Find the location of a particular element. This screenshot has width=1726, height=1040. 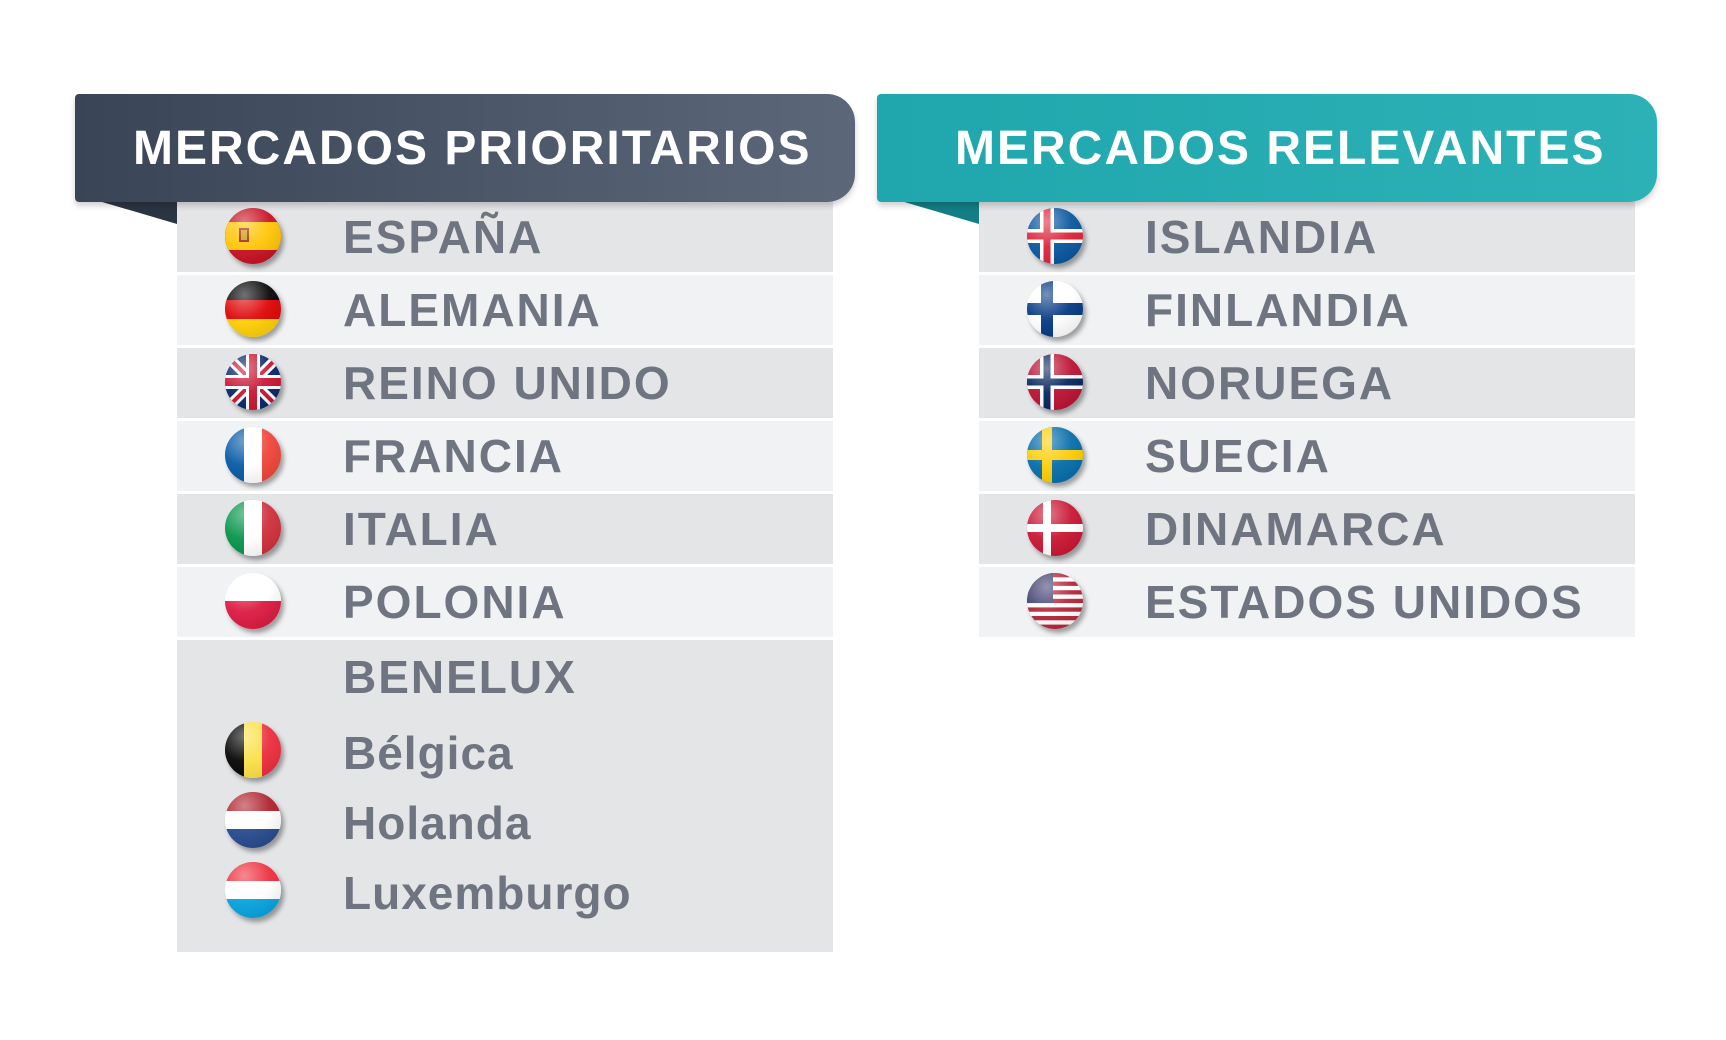

market-label: ALEMANIA is located at coordinates (472, 310).